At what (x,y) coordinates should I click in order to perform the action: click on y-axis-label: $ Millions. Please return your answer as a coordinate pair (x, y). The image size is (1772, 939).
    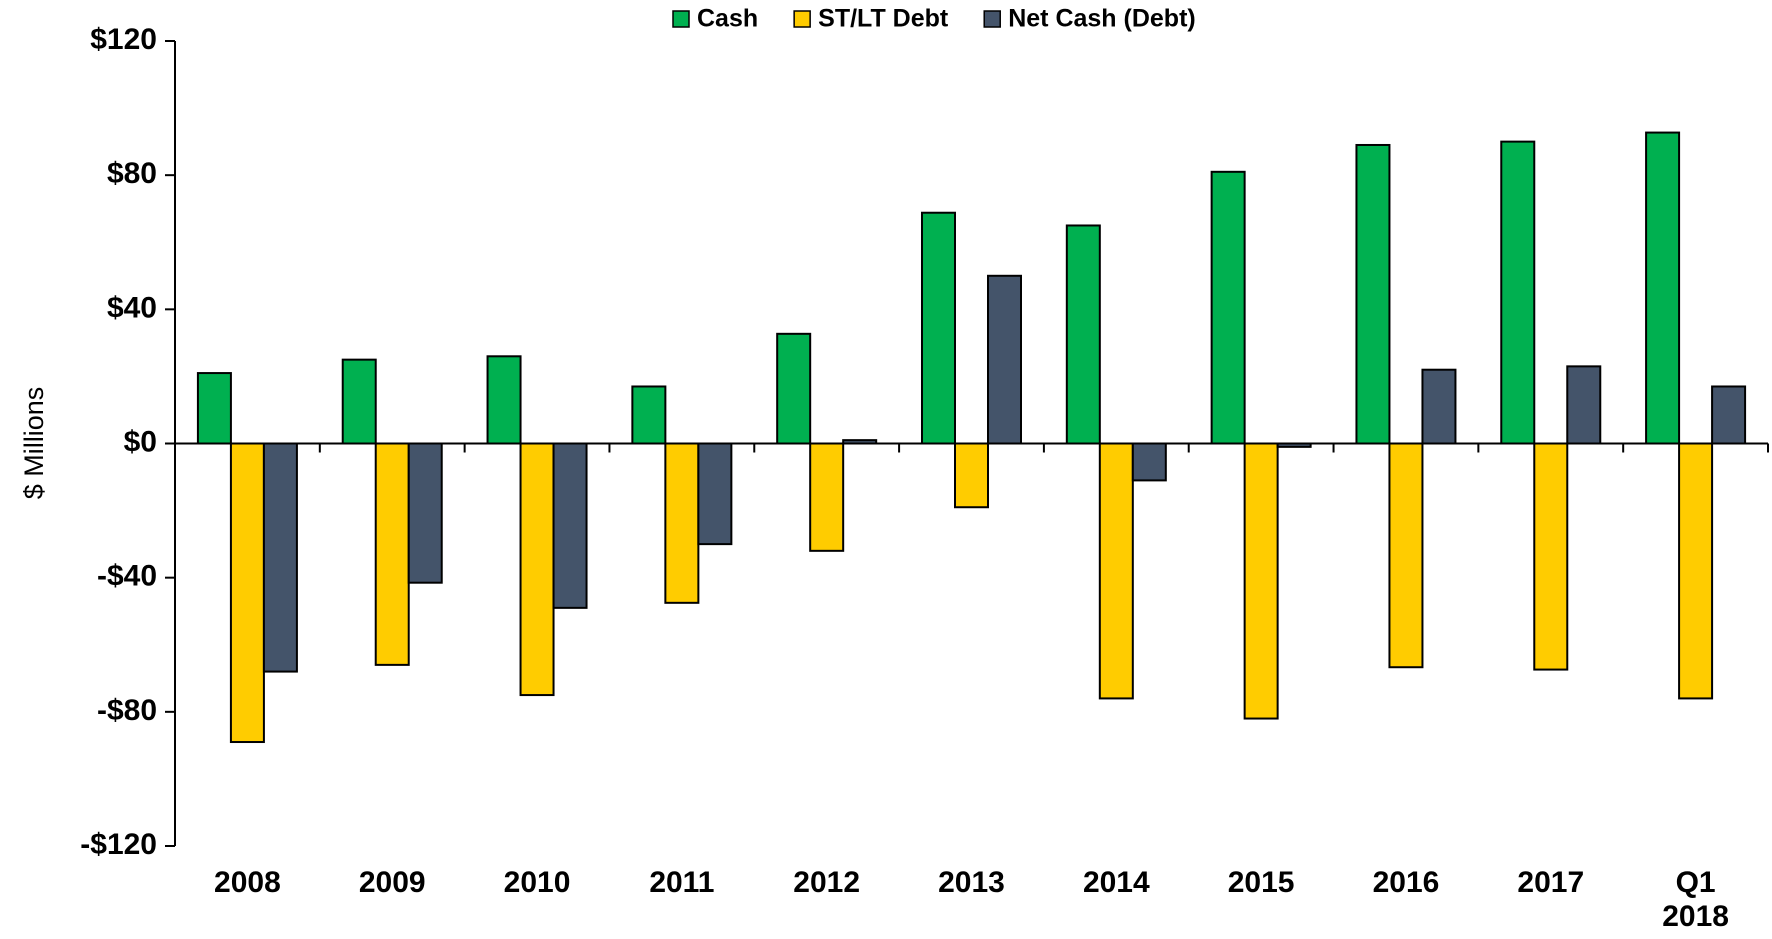
    Looking at the image, I should click on (34, 443).